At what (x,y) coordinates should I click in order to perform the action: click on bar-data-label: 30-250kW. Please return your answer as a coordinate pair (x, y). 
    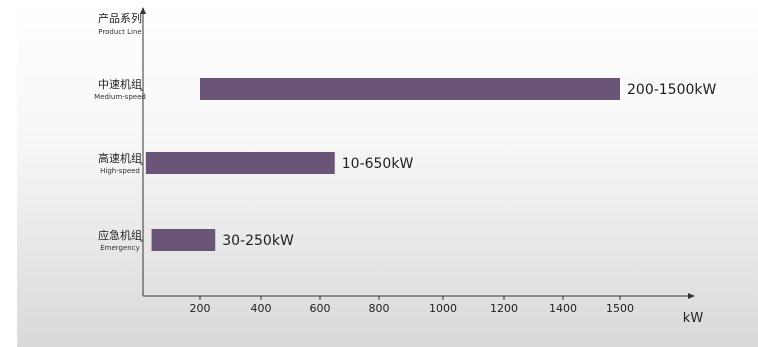
    Looking at the image, I should click on (258, 241).